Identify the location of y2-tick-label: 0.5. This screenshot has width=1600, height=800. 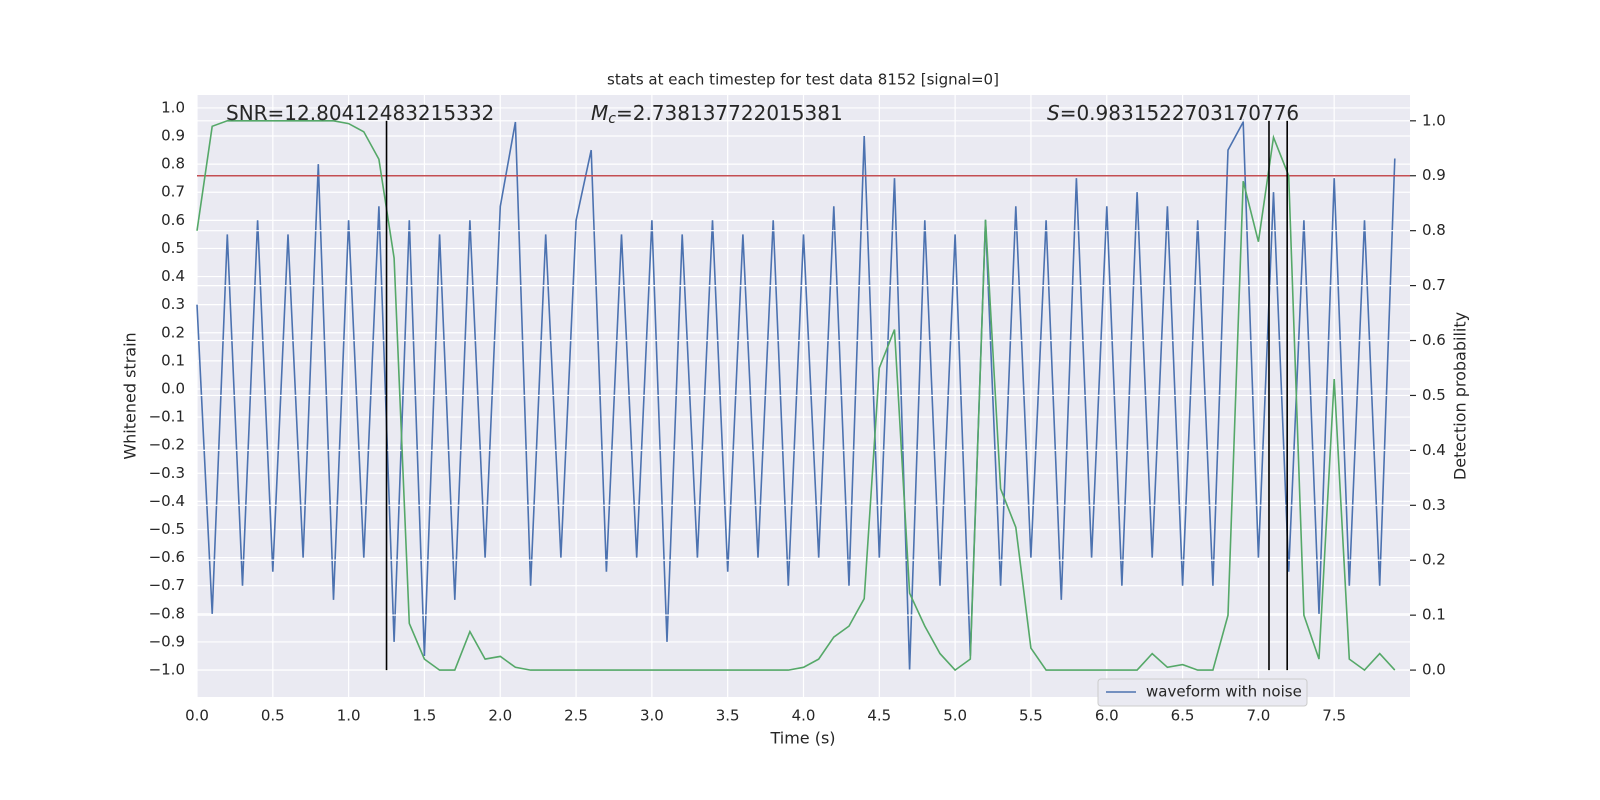
(1434, 395).